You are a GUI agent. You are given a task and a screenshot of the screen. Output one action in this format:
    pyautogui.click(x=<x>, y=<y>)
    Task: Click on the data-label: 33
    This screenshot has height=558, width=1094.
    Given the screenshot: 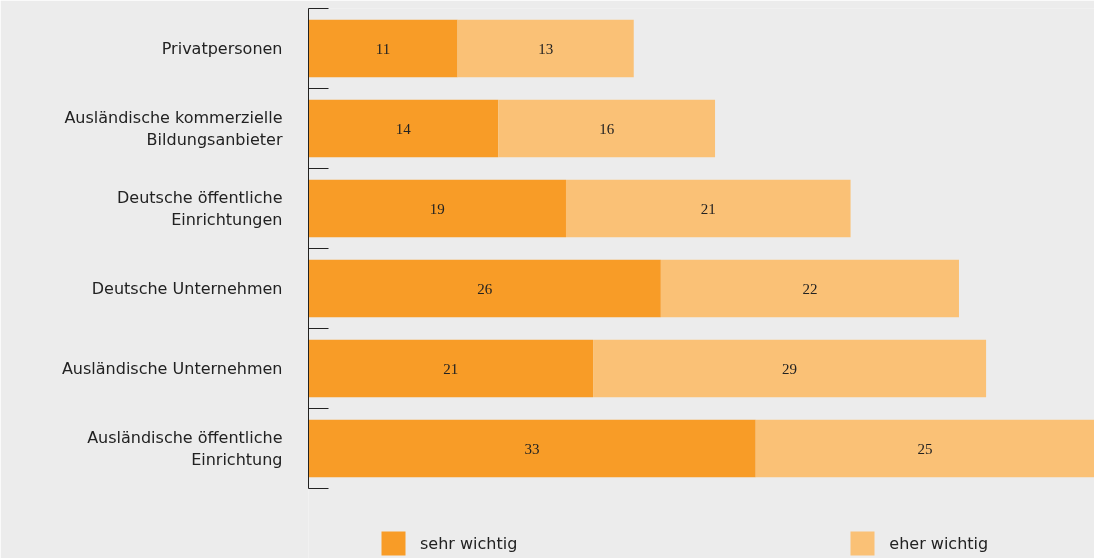 What is the action you would take?
    pyautogui.click(x=532, y=448)
    